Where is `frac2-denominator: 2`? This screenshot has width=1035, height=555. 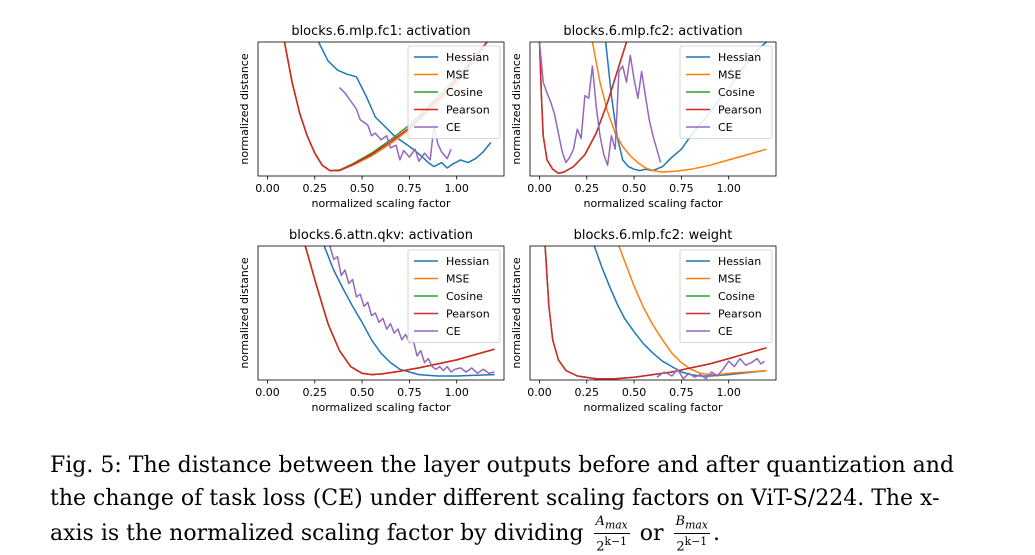
frac2-denominator: 2 is located at coordinates (680, 546).